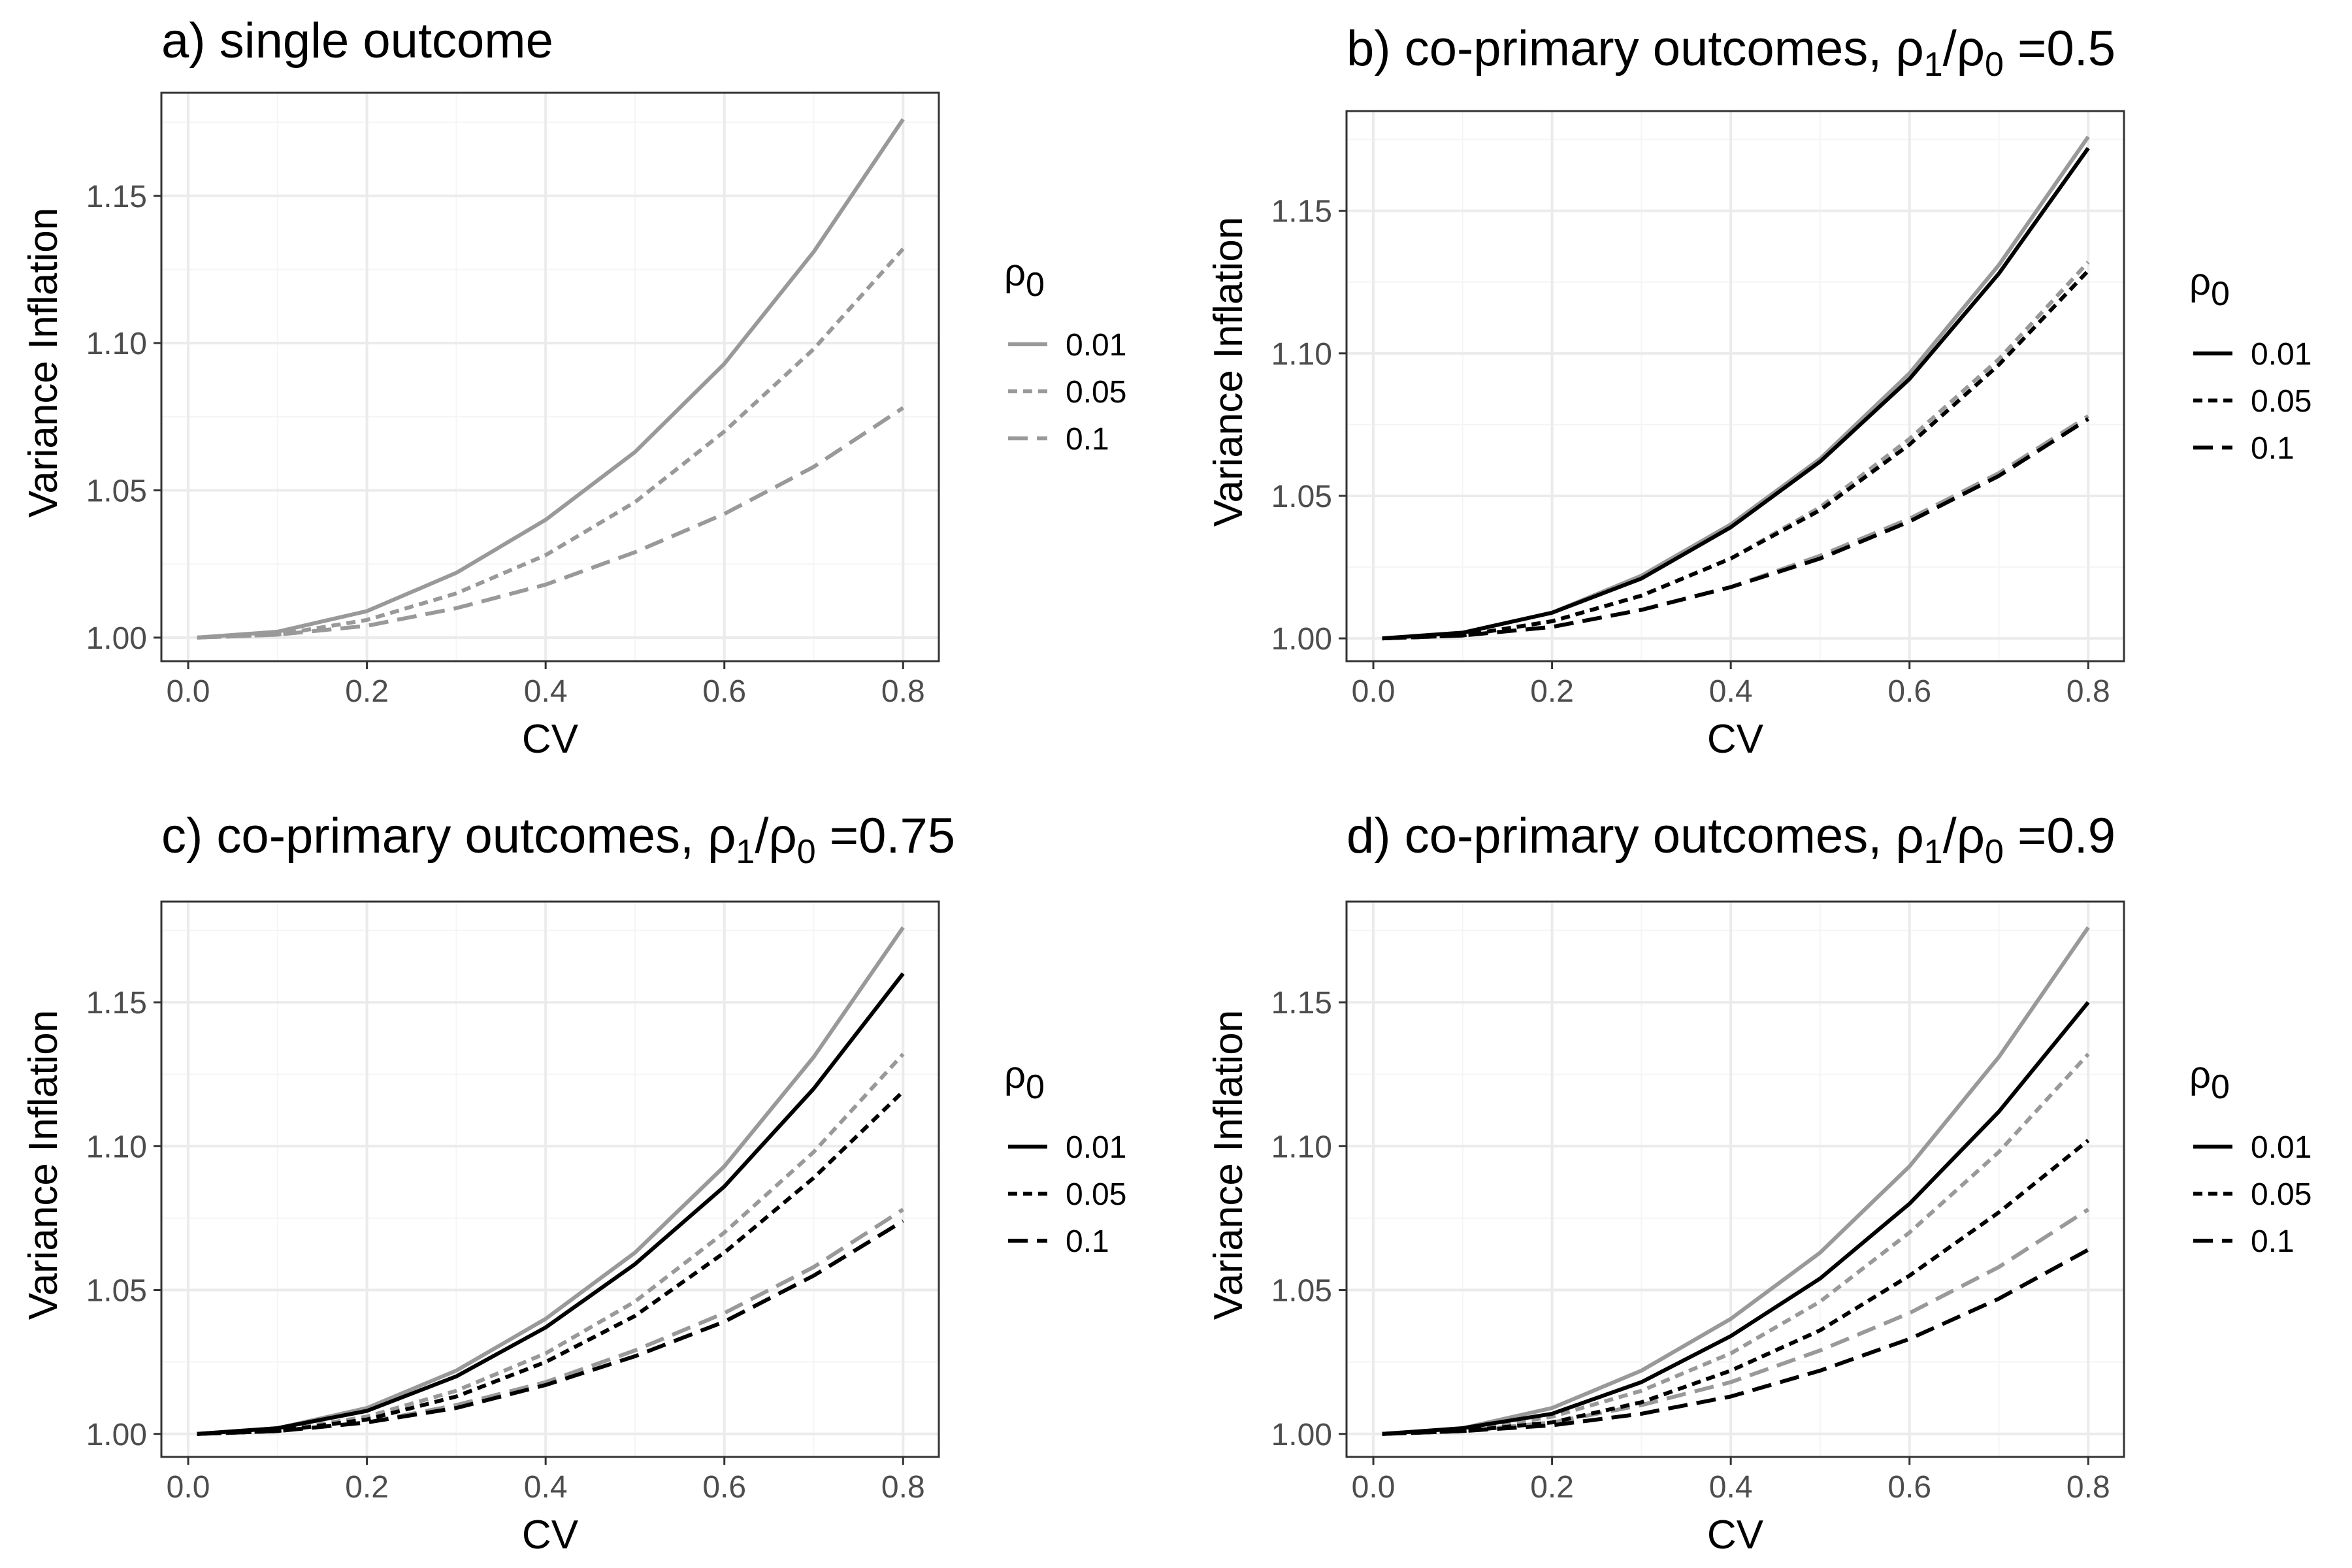 The width and height of the screenshot is (2352, 1568). I want to click on panel-title: d) co-primary outcomes, ρ1​/ρ0​ =0.9, so click(1731, 839).